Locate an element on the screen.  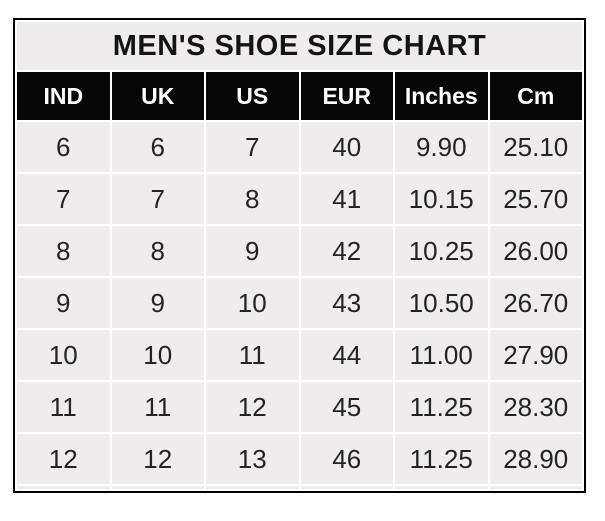
table-row: 9 9 10 43 10.50 26.70 is located at coordinates (299, 303).